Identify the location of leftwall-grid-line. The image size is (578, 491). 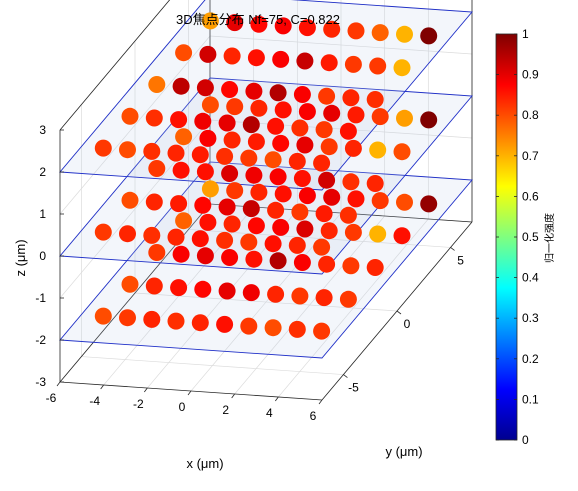
(135, 125).